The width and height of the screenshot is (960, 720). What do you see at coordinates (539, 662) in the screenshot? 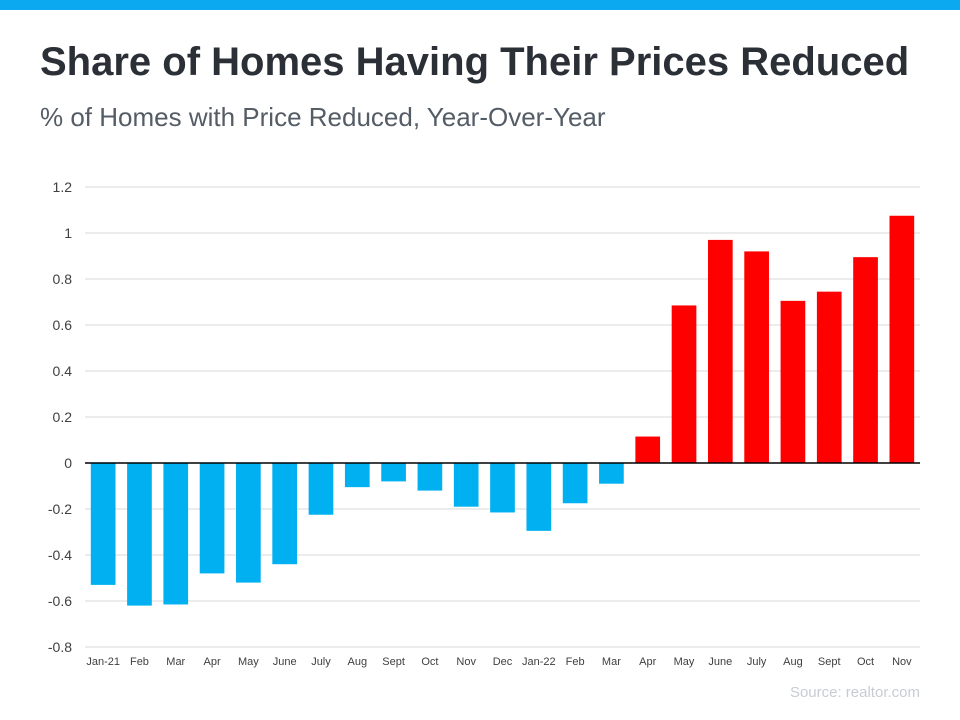
I see `x-tick-label: Jan-22` at bounding box center [539, 662].